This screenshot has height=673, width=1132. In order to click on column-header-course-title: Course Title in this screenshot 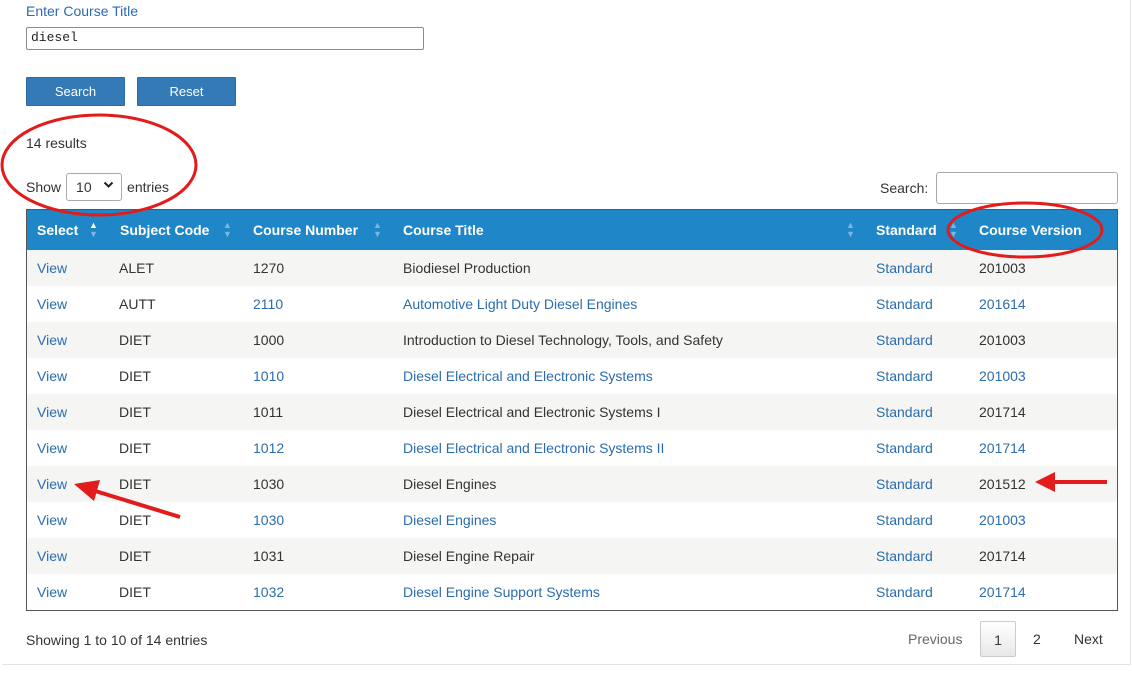, I will do `click(443, 230)`.